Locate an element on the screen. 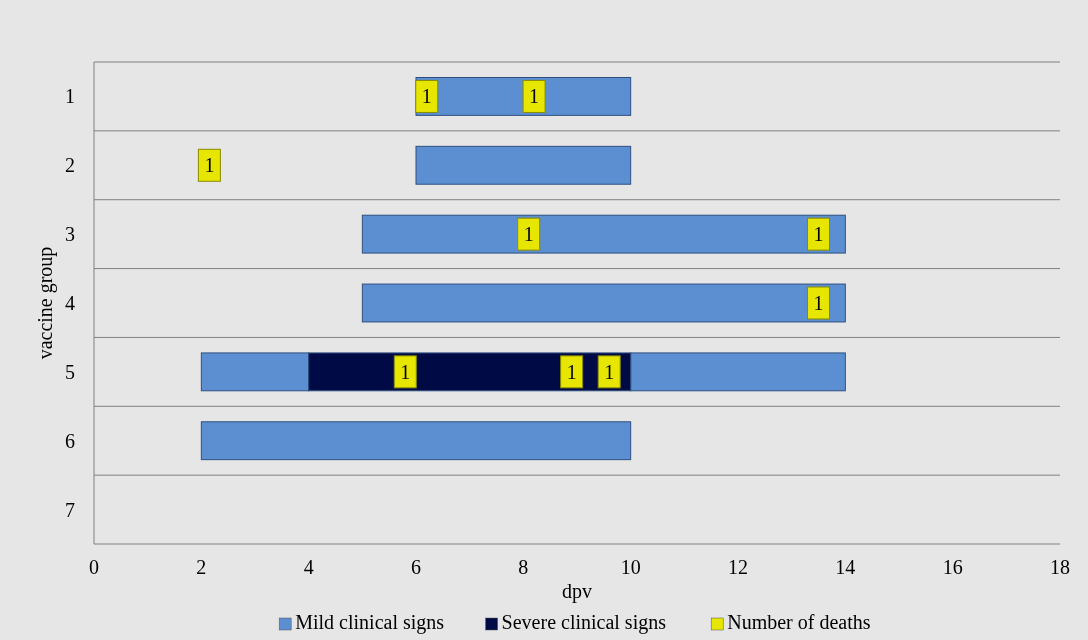 The height and width of the screenshot is (640, 1088). x-tick-label: 2 is located at coordinates (201, 567).